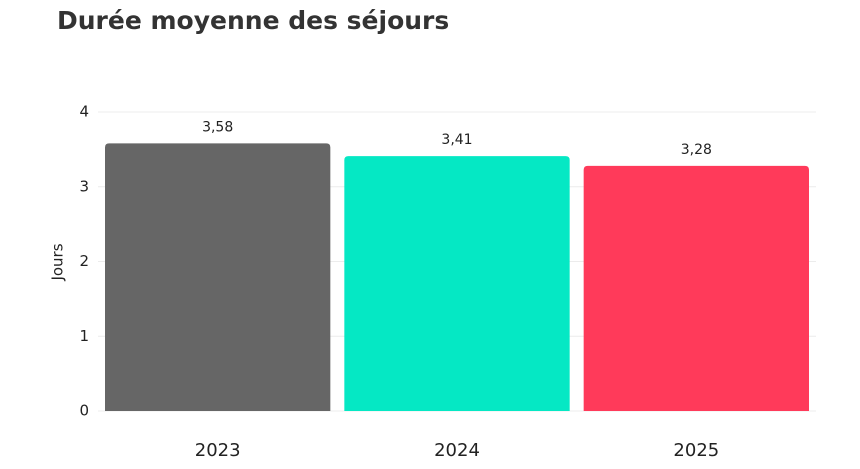  What do you see at coordinates (84, 186) in the screenshot?
I see `y-tick-label: 3` at bounding box center [84, 186].